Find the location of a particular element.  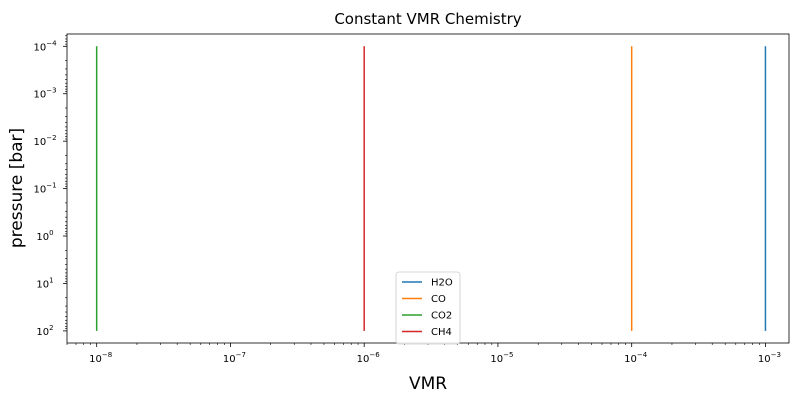

y-tick-label: 10⁻⁴ is located at coordinates (45, 46).